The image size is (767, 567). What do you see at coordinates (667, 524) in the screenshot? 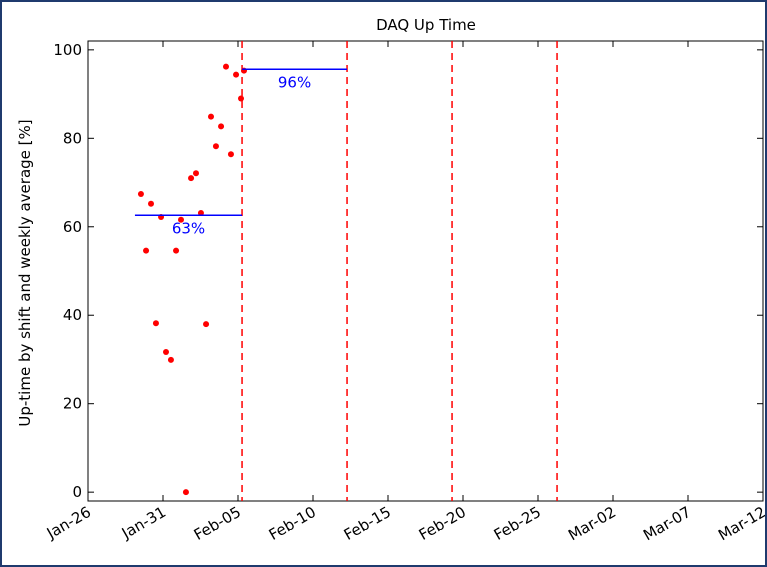
I see `x-tick-label: Mar-07` at bounding box center [667, 524].